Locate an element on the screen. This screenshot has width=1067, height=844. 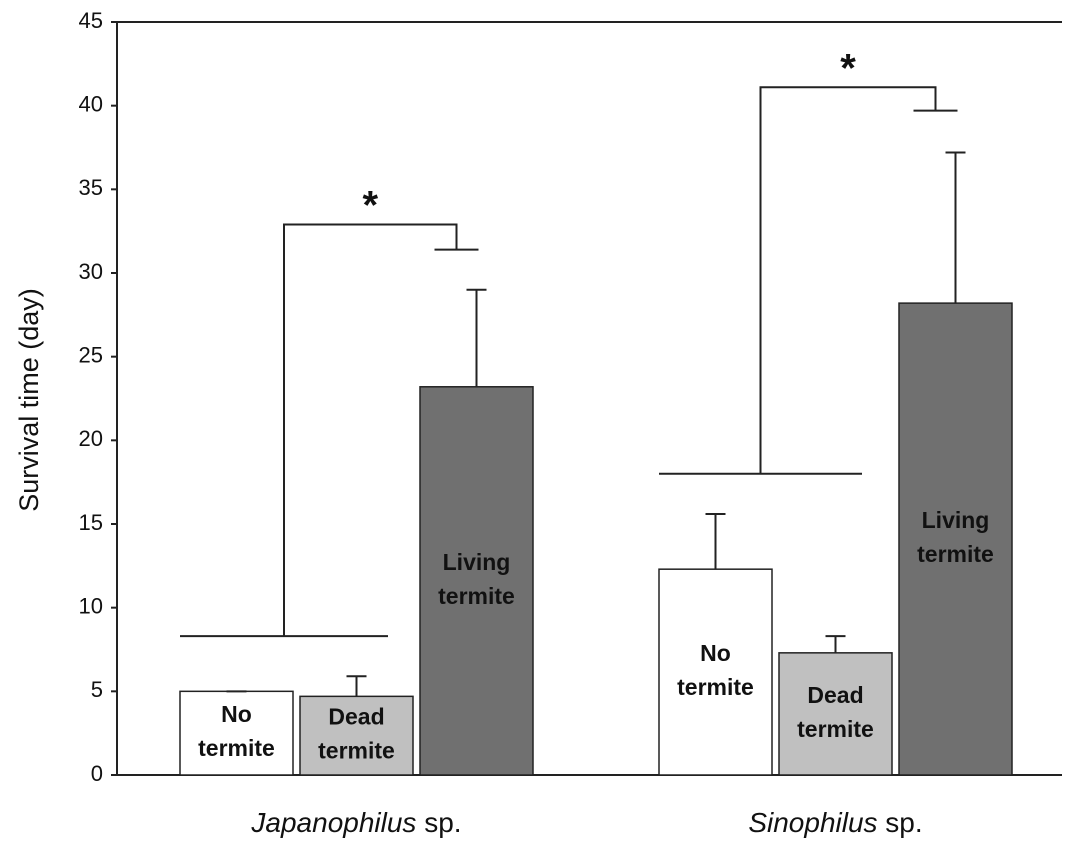
x-tick-label: Japanophilus sp. is located at coordinates (355, 822).